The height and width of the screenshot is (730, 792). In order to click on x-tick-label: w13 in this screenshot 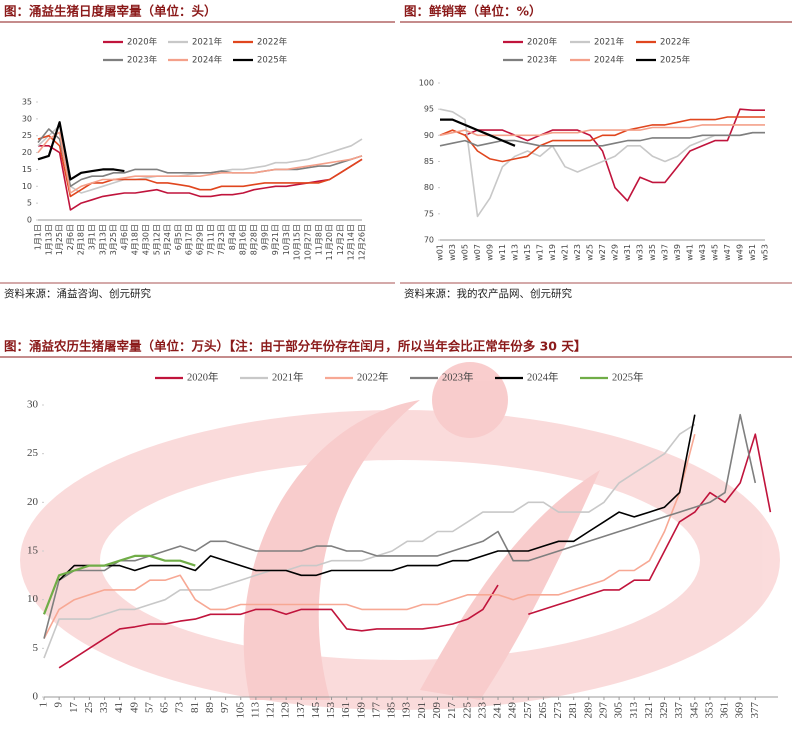, I will do `click(515, 252)`.